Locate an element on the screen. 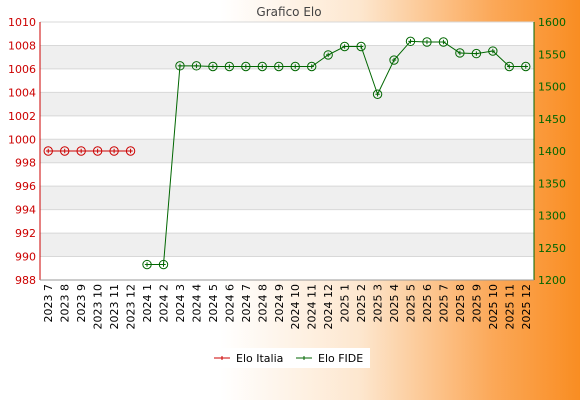 The height and width of the screenshot is (400, 580). legend-label: Elo Italia is located at coordinates (259, 358).